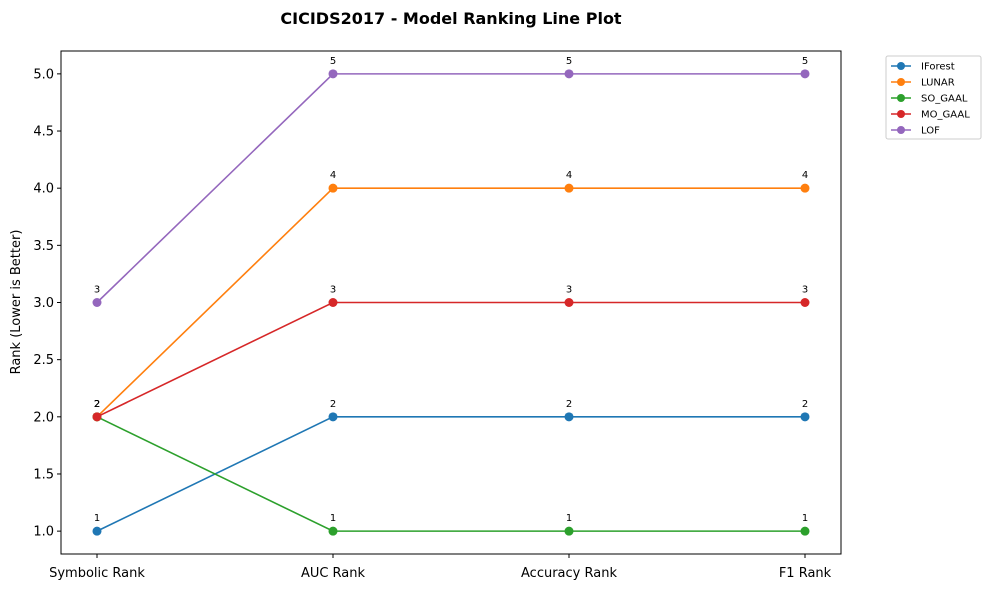 The height and width of the screenshot is (589, 990). What do you see at coordinates (43, 303) in the screenshot?
I see `y-tick-label: 3.0` at bounding box center [43, 303].